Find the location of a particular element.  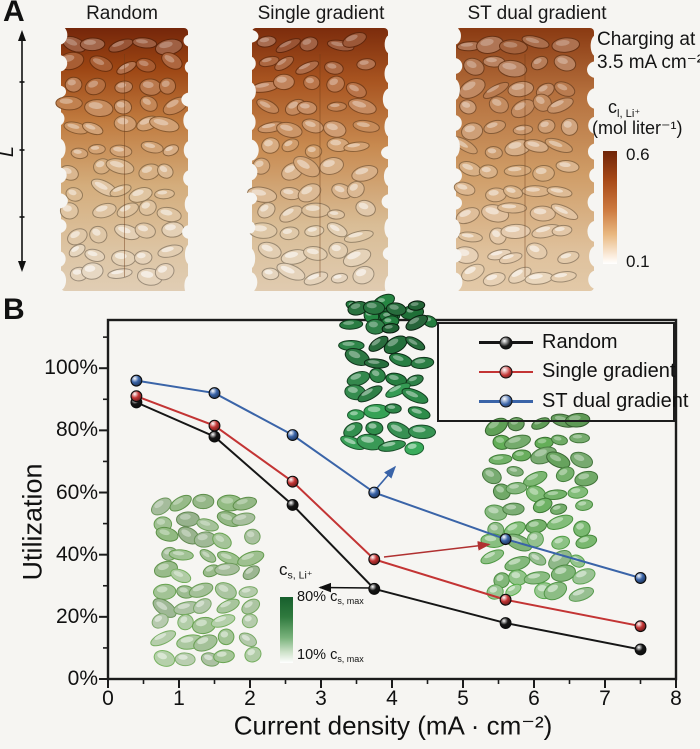

y-tick-label: 80% is located at coordinates (76, 430).